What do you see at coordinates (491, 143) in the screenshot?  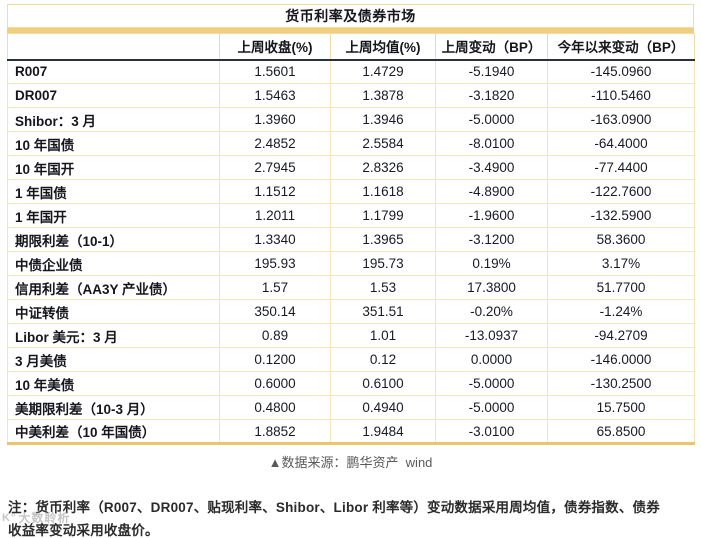 I see `cell-value: -8.0100` at bounding box center [491, 143].